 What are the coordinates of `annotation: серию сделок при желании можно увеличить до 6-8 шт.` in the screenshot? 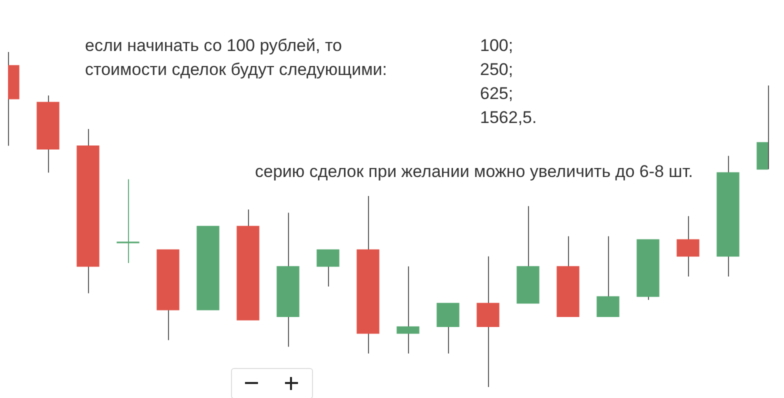 It's located at (474, 172).